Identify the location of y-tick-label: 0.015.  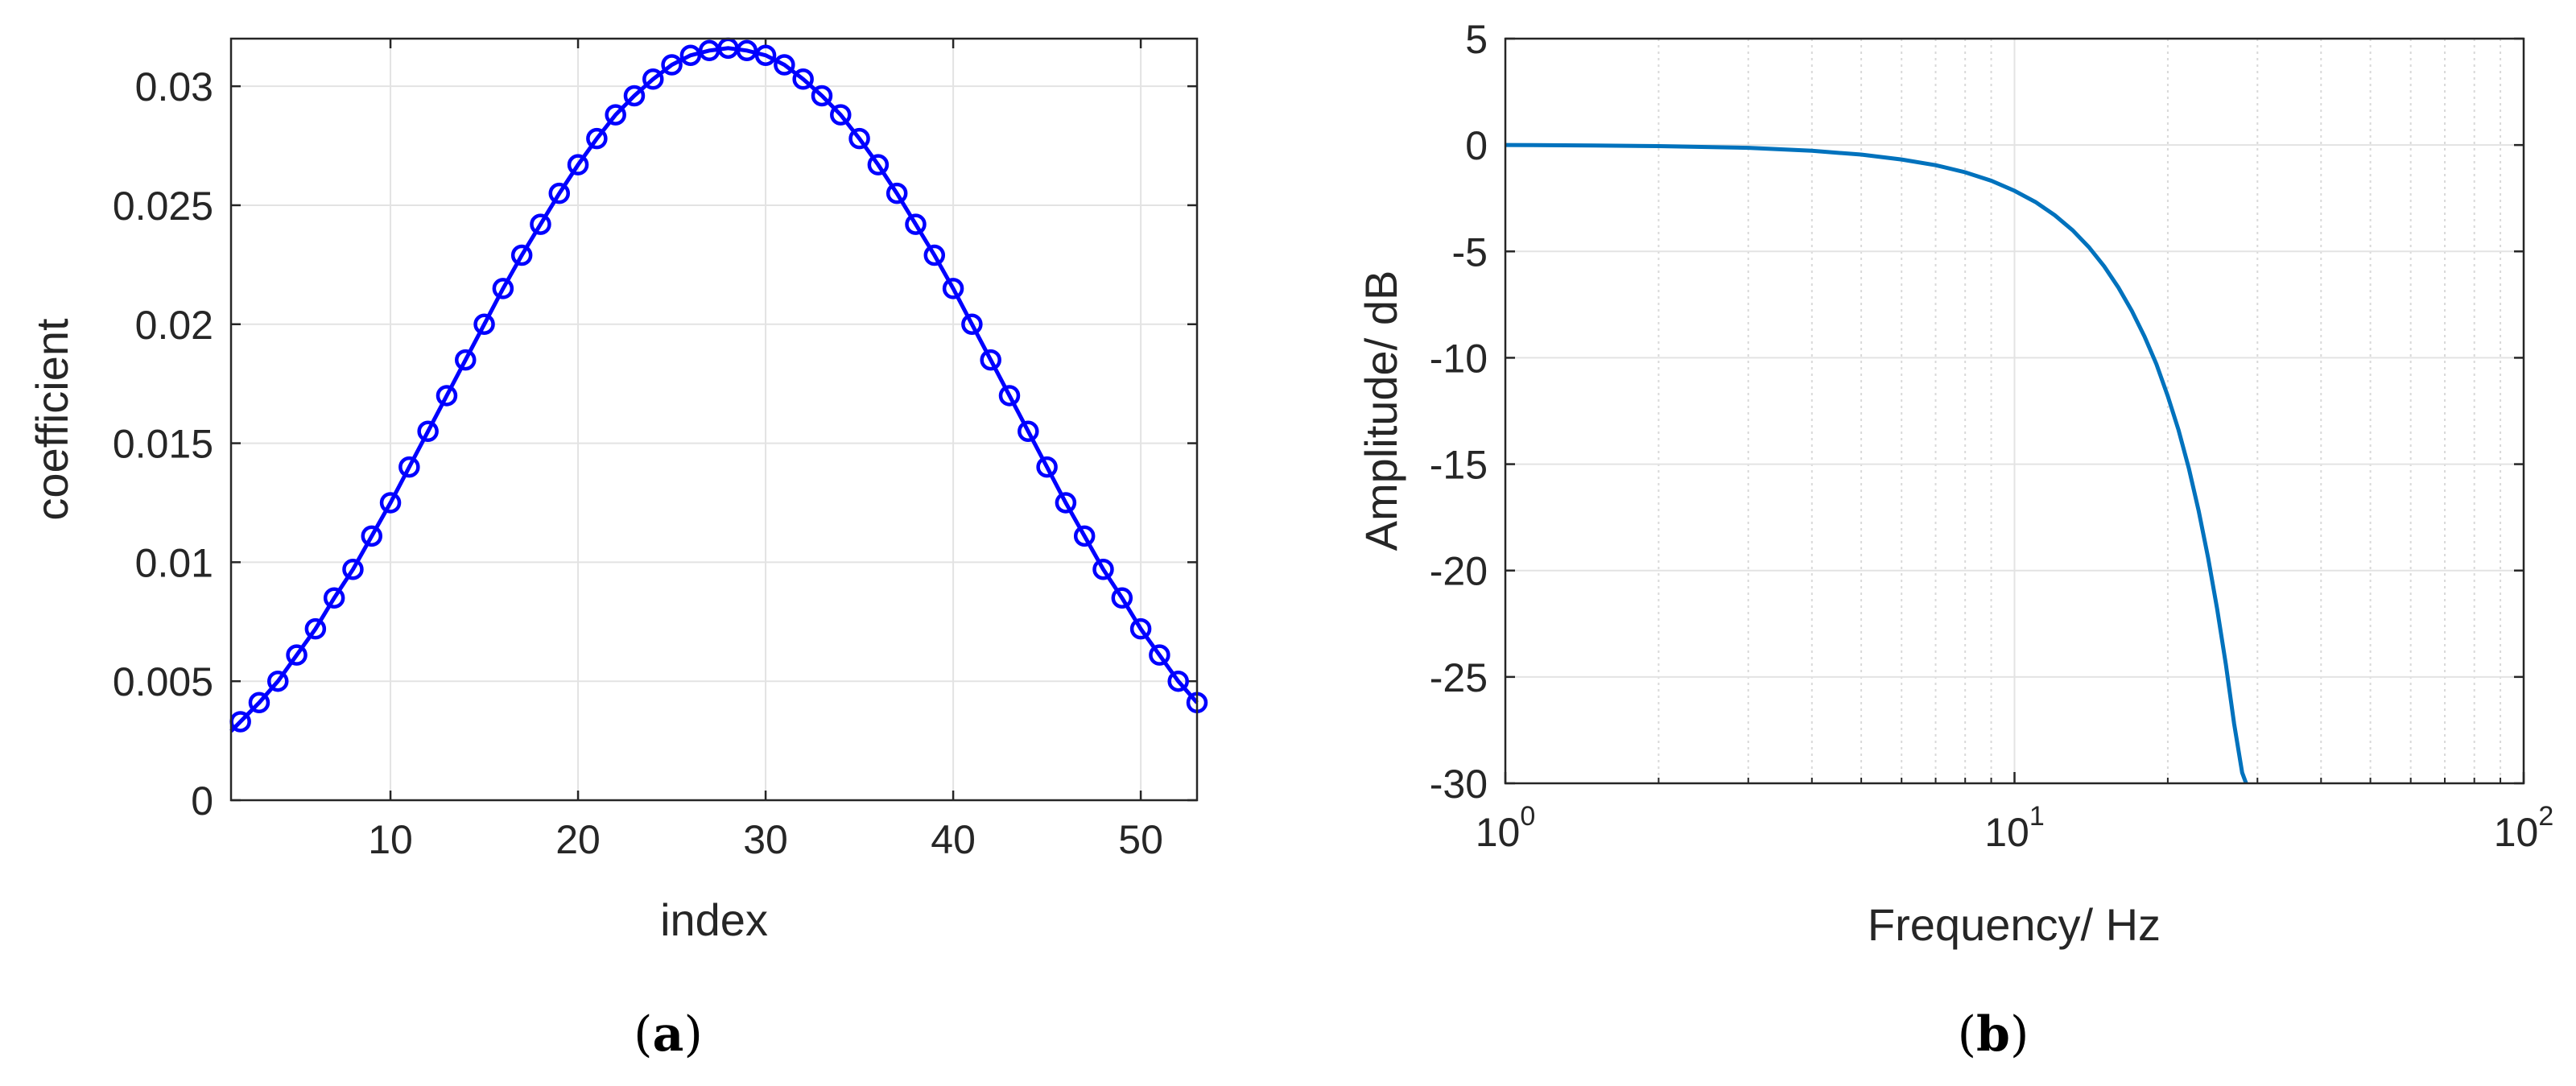
(163, 444).